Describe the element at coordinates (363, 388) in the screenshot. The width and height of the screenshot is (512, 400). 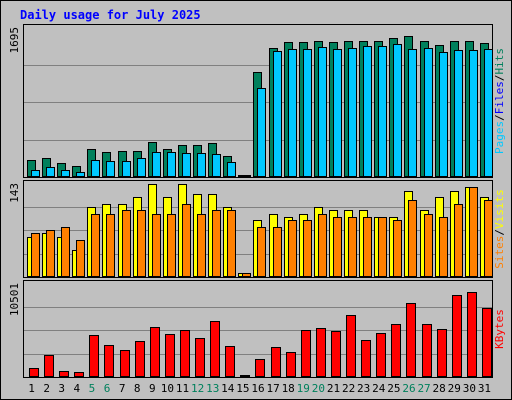
I see `day-label-23: 23` at that location.